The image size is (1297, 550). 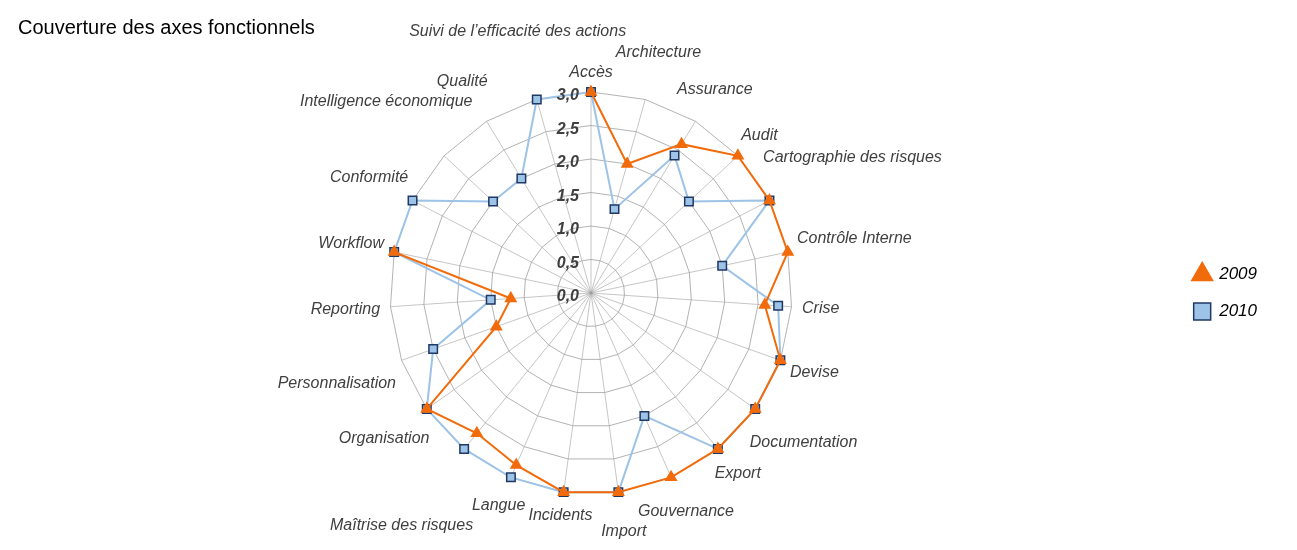 I want to click on y-tick-label: 0,5, so click(x=568, y=262).